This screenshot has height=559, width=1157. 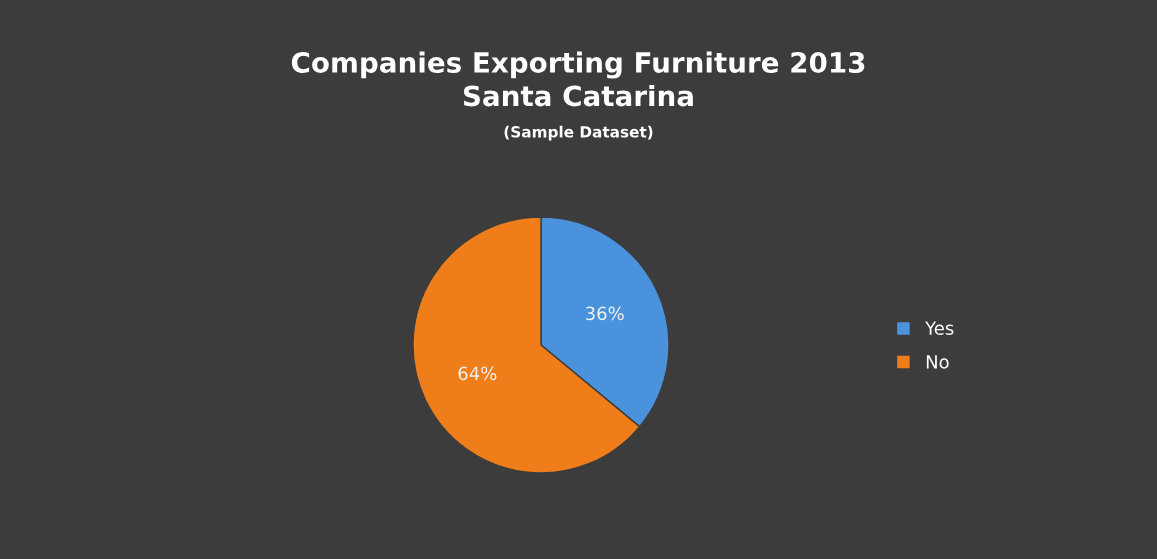 What do you see at coordinates (578, 133) in the screenshot?
I see `chart-subtitle: (Sample Dataset)` at bounding box center [578, 133].